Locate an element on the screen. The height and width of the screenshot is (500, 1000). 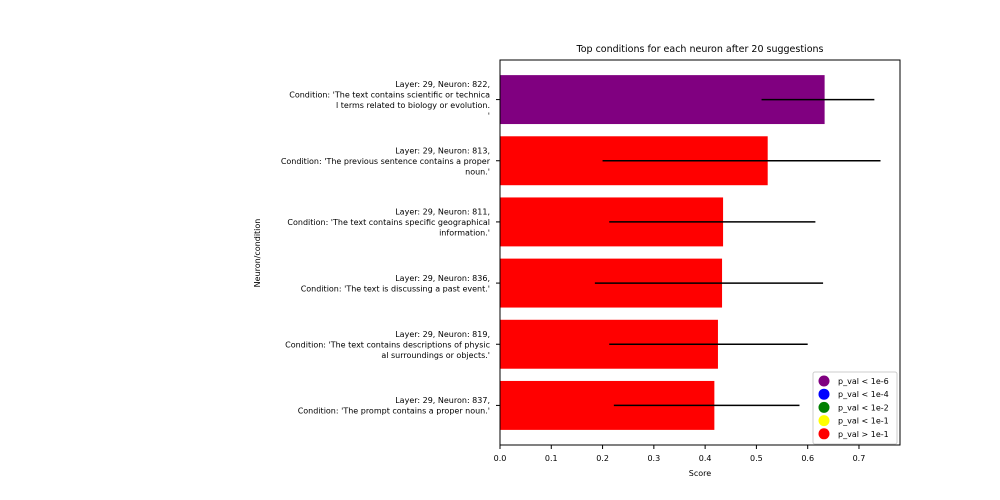
x-tick-label: 0.7 is located at coordinates (859, 458).